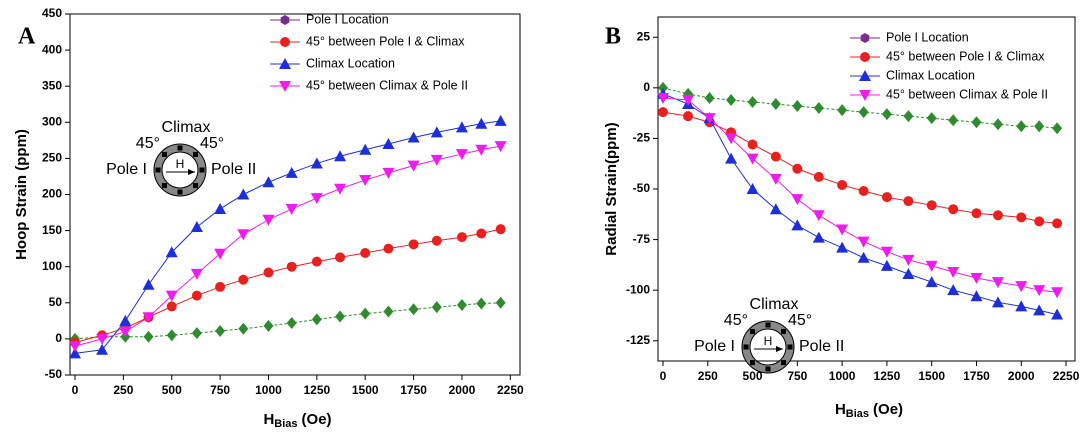  What do you see at coordinates (52, 158) in the screenshot?
I see `y-tick-label: 250` at bounding box center [52, 158].